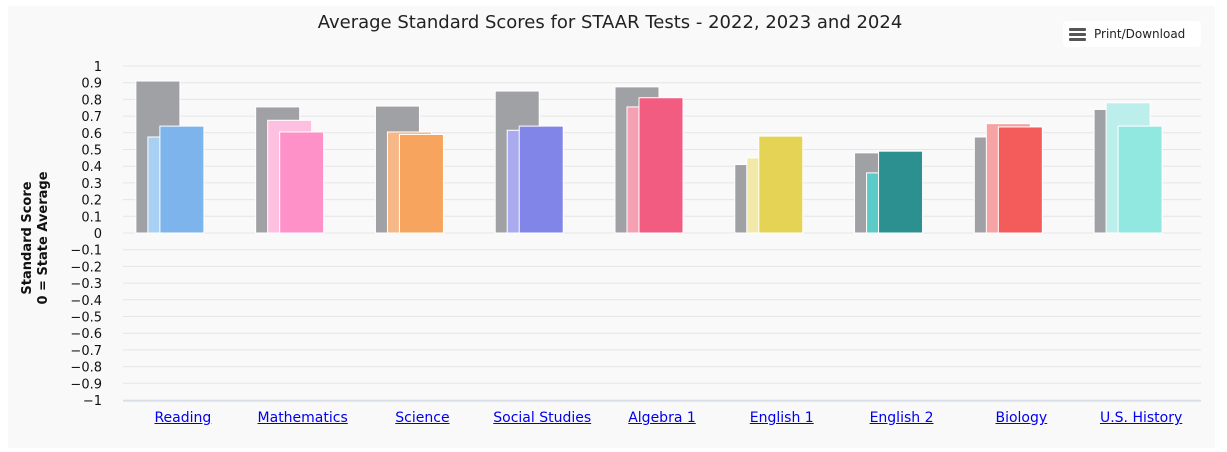 This screenshot has width=1227, height=452. I want to click on x-label-link: Social Studies, so click(542, 418).